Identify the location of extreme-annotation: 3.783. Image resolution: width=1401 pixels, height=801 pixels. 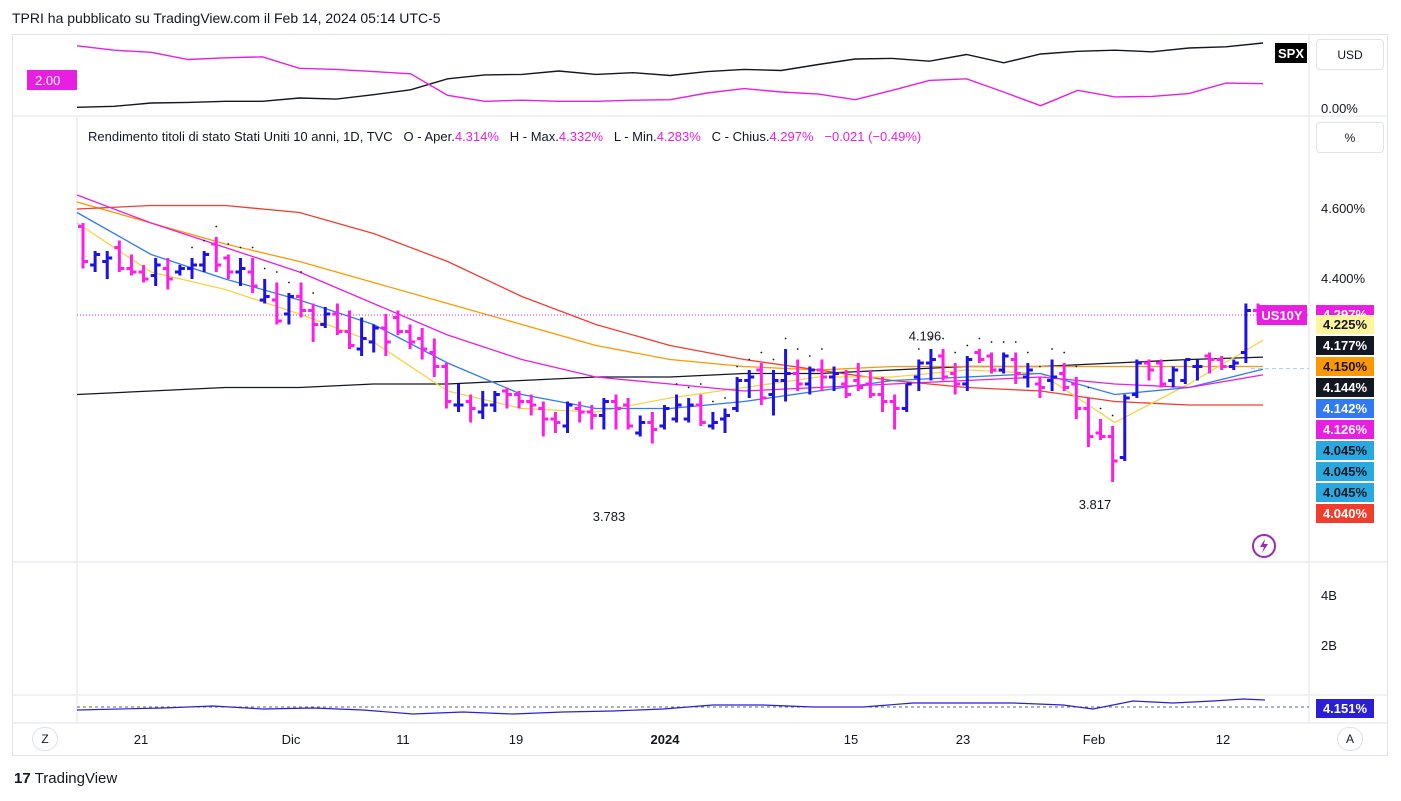
(609, 516).